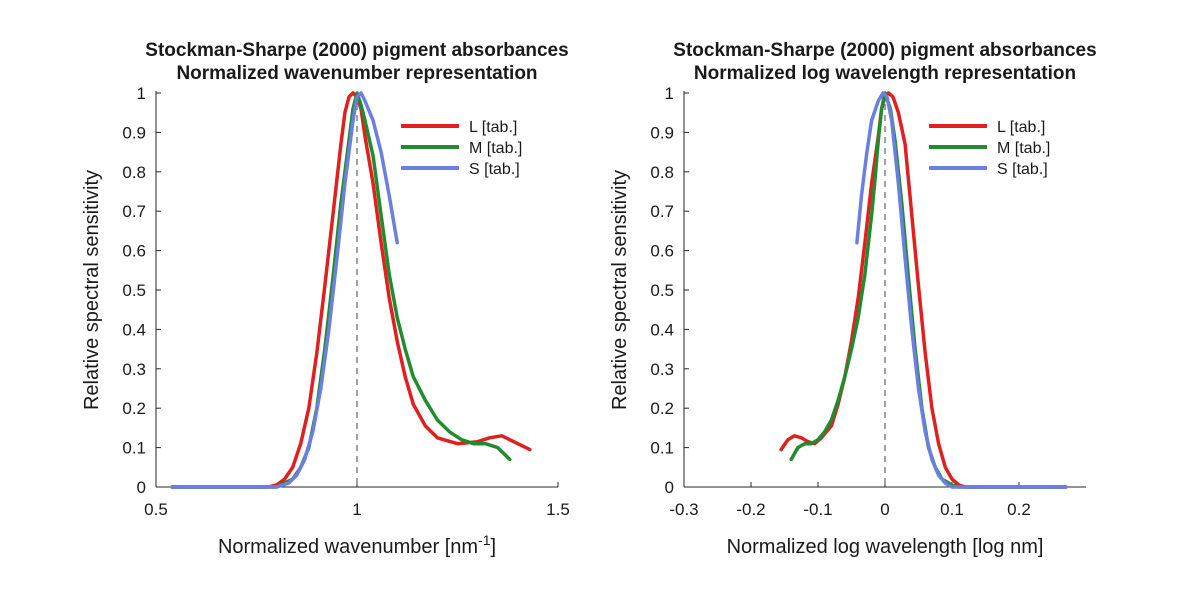  What do you see at coordinates (558, 509) in the screenshot?
I see `x-tick-label: 1.5` at bounding box center [558, 509].